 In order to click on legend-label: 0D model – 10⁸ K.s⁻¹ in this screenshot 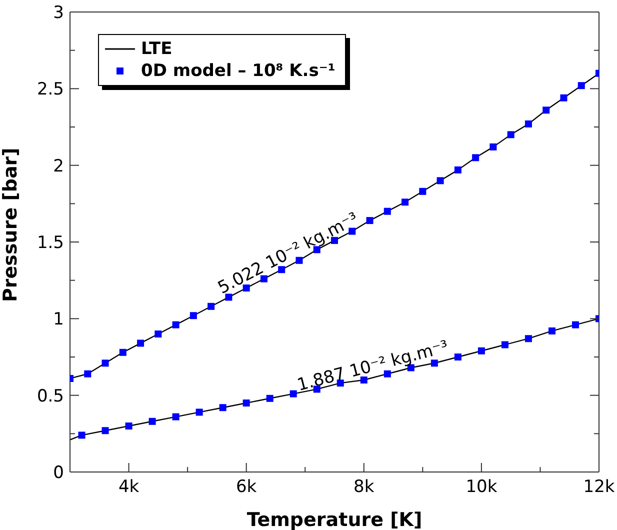, I will do `click(238, 71)`.